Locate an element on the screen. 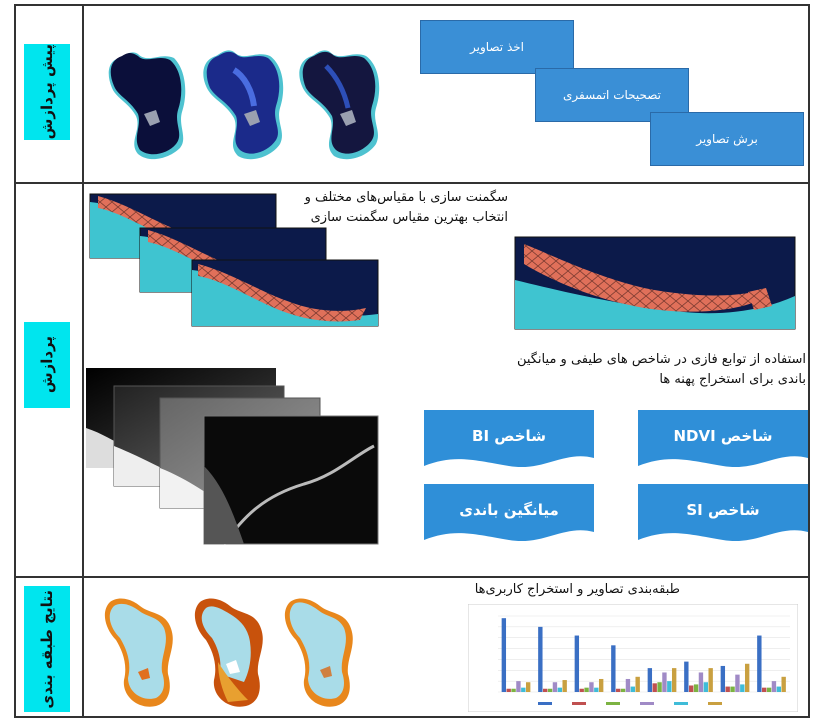 The image size is (814, 722). segmentation-best-scale-image is located at coordinates (655, 283).